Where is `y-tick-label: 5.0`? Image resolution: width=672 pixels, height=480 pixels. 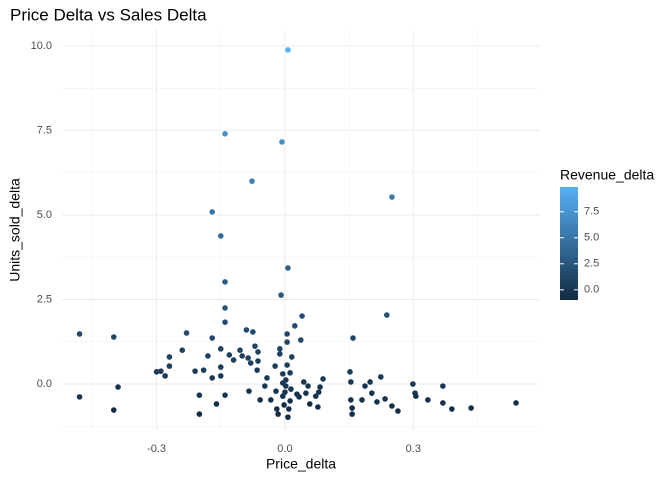
y-tick-label: 5.0 is located at coordinates (44, 215).